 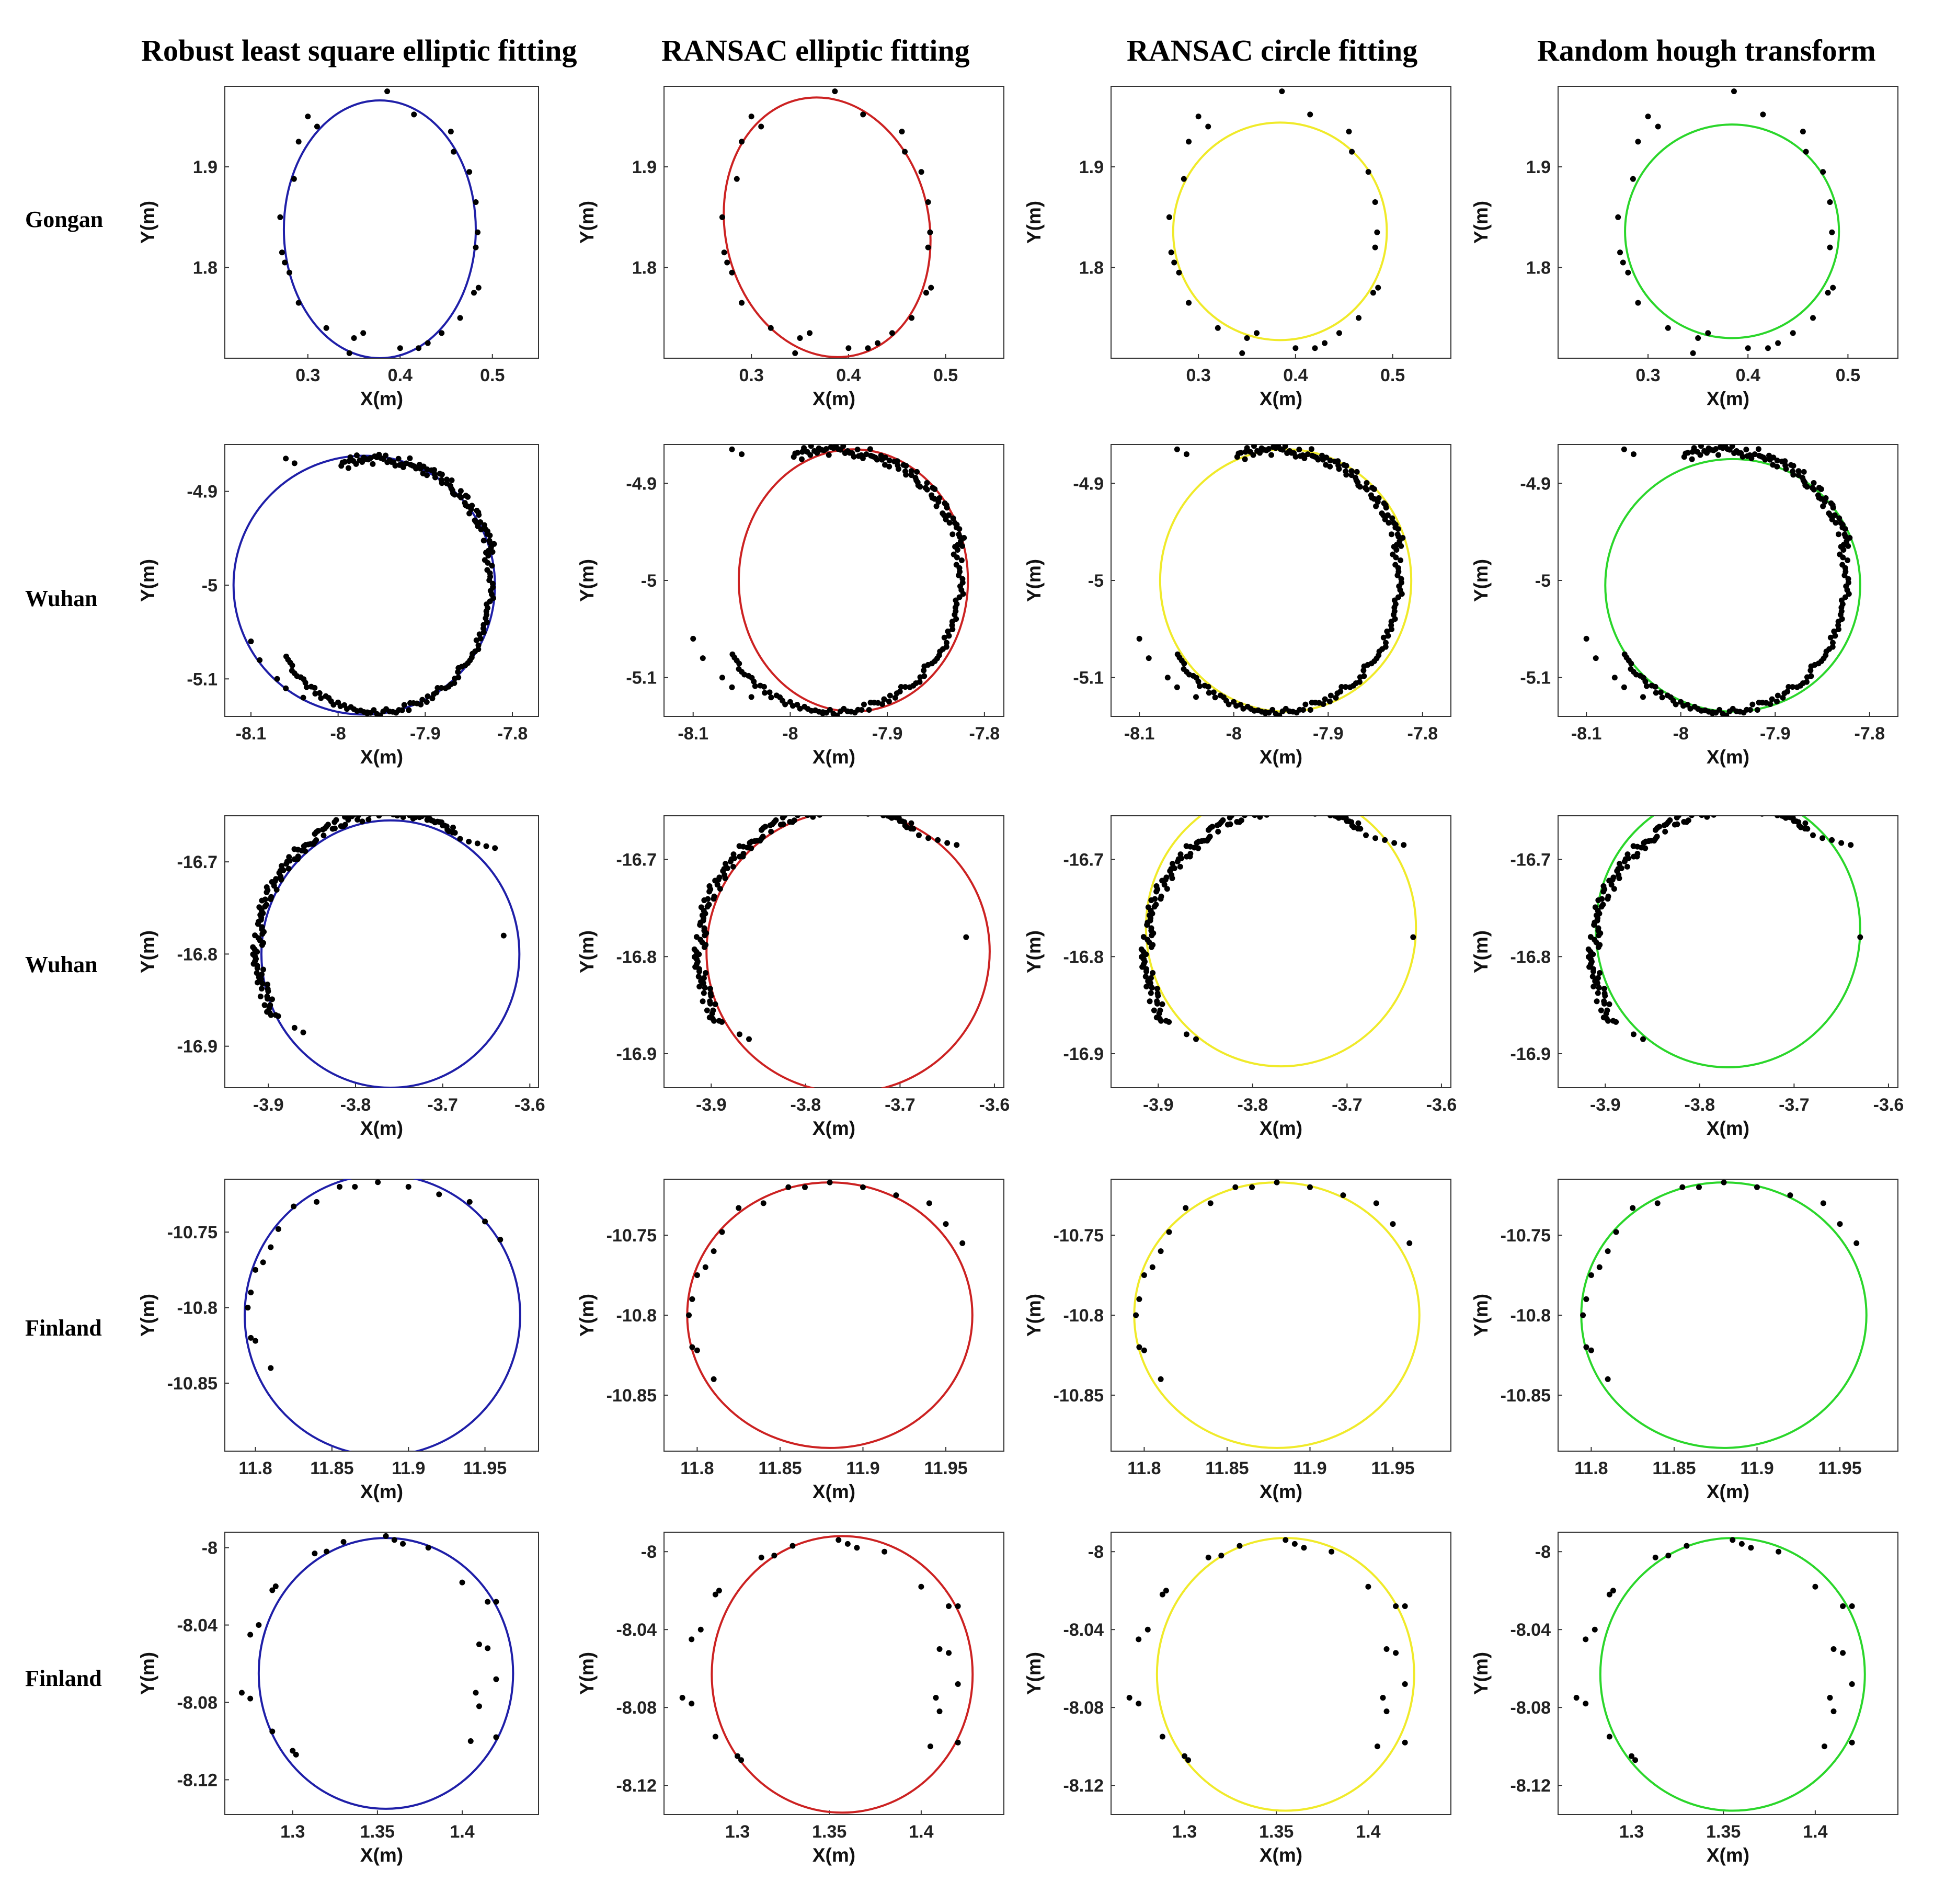 What do you see at coordinates (192, 1232) in the screenshot?
I see `y-tick-label: -10.75` at bounding box center [192, 1232].